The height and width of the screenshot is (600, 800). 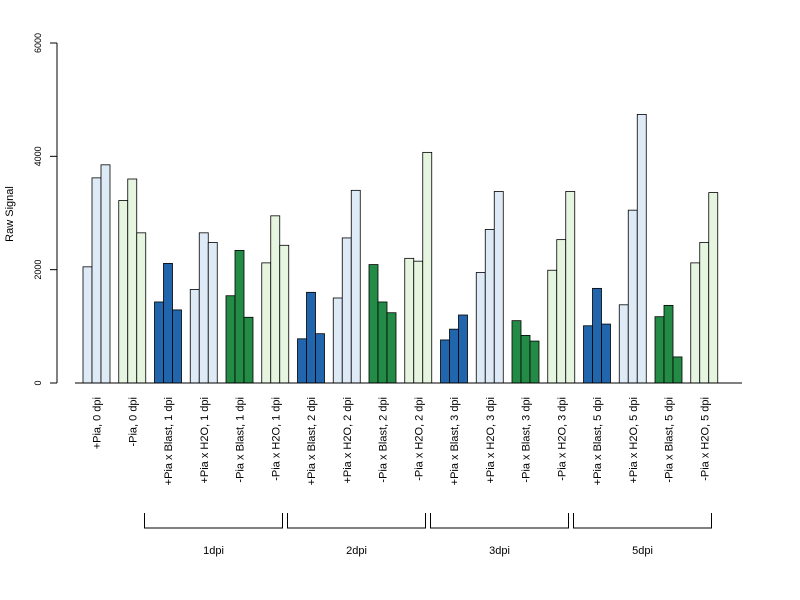 What do you see at coordinates (670, 440) in the screenshot?
I see `x-tick-label: -Pia x Blast, 5 dpi` at bounding box center [670, 440].